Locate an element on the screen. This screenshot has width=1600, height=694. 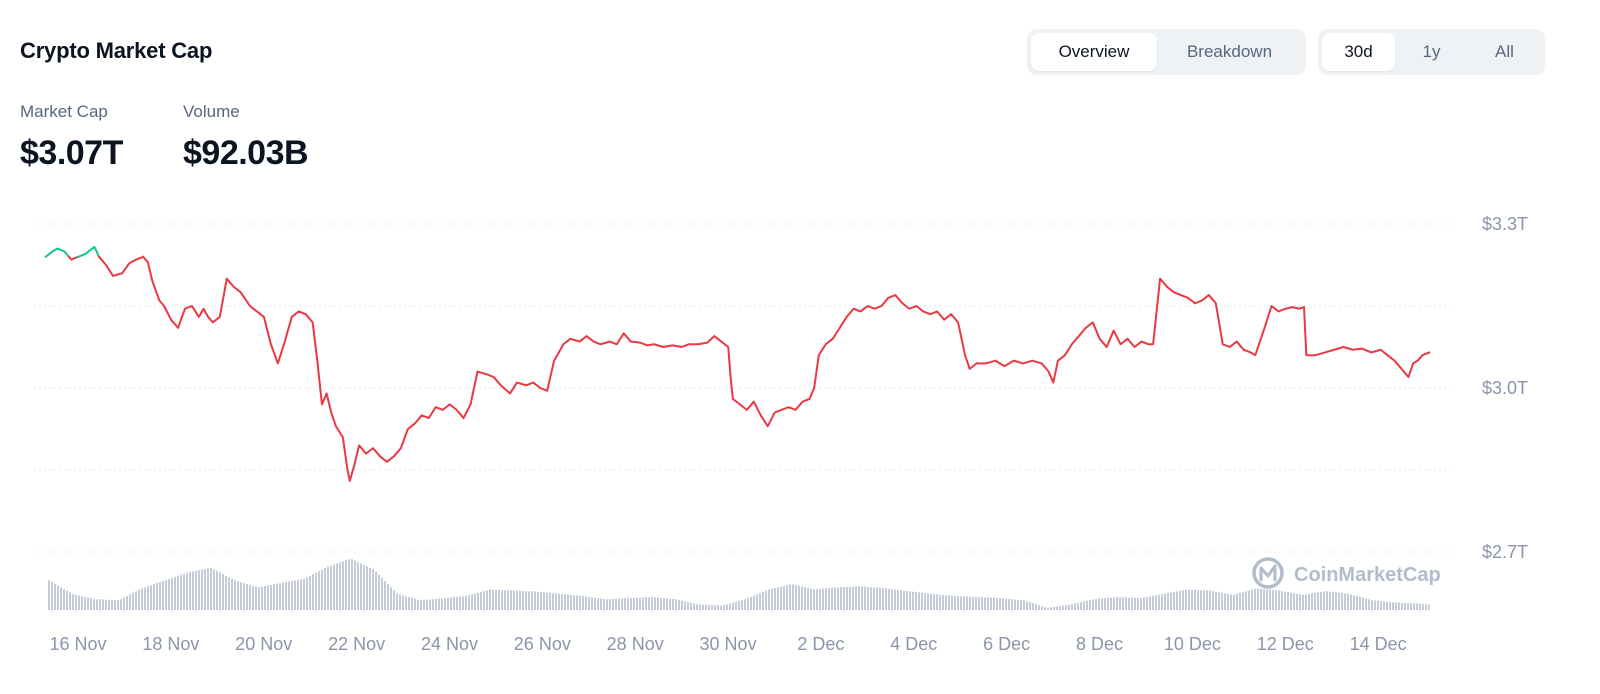
tab-overview: Overview is located at coordinates (1094, 52).